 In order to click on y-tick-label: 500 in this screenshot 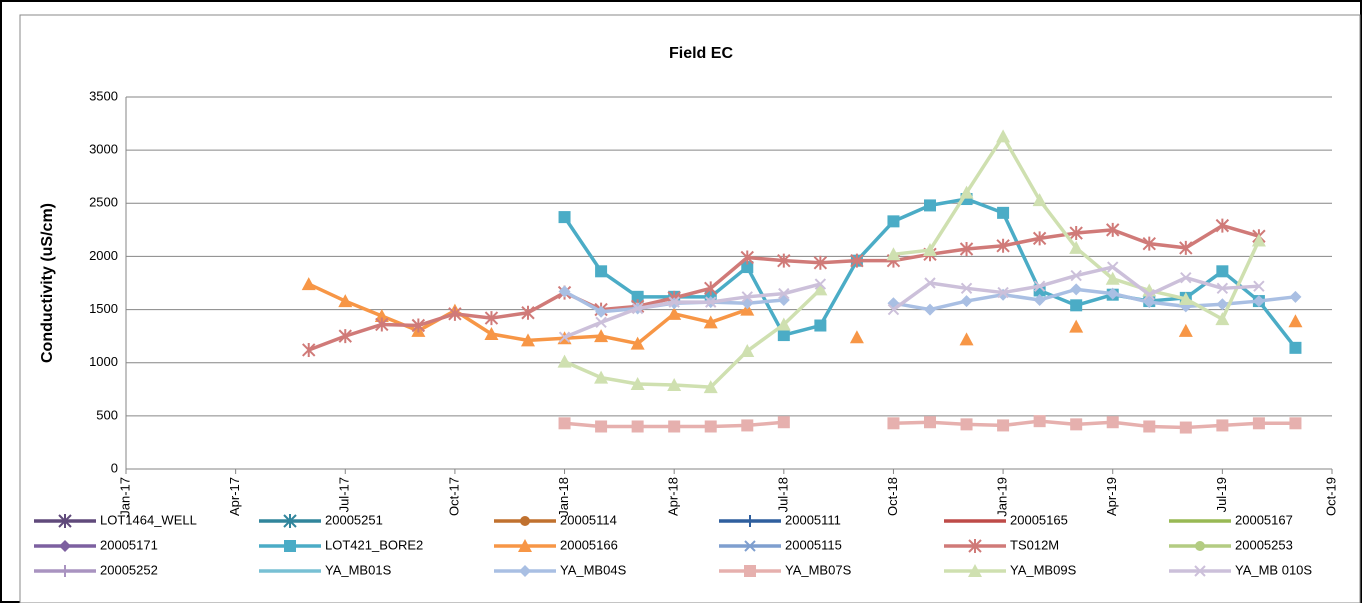, I will do `click(107, 414)`.